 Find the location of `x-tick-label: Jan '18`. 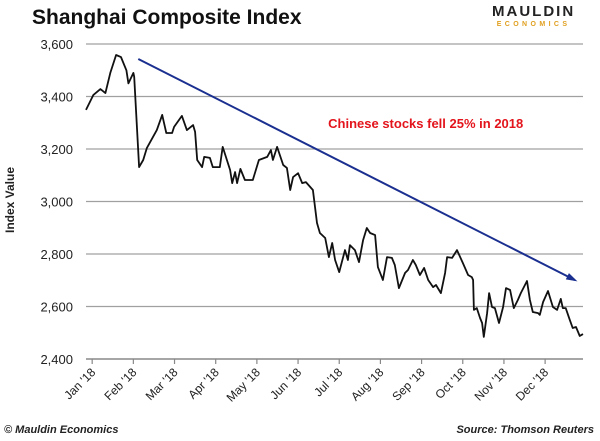

x-tick-label: Jan '18 is located at coordinates (79, 383).